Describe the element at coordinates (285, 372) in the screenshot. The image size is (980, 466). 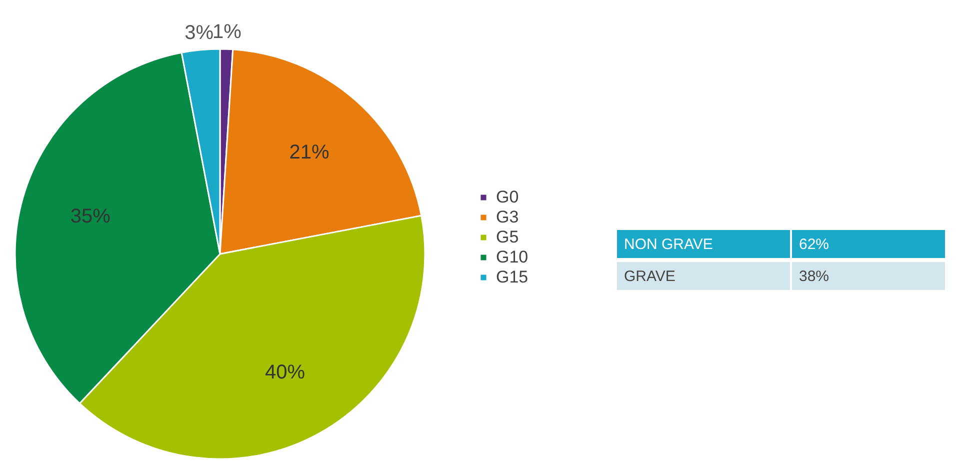
I see `data-label: 40%` at that location.